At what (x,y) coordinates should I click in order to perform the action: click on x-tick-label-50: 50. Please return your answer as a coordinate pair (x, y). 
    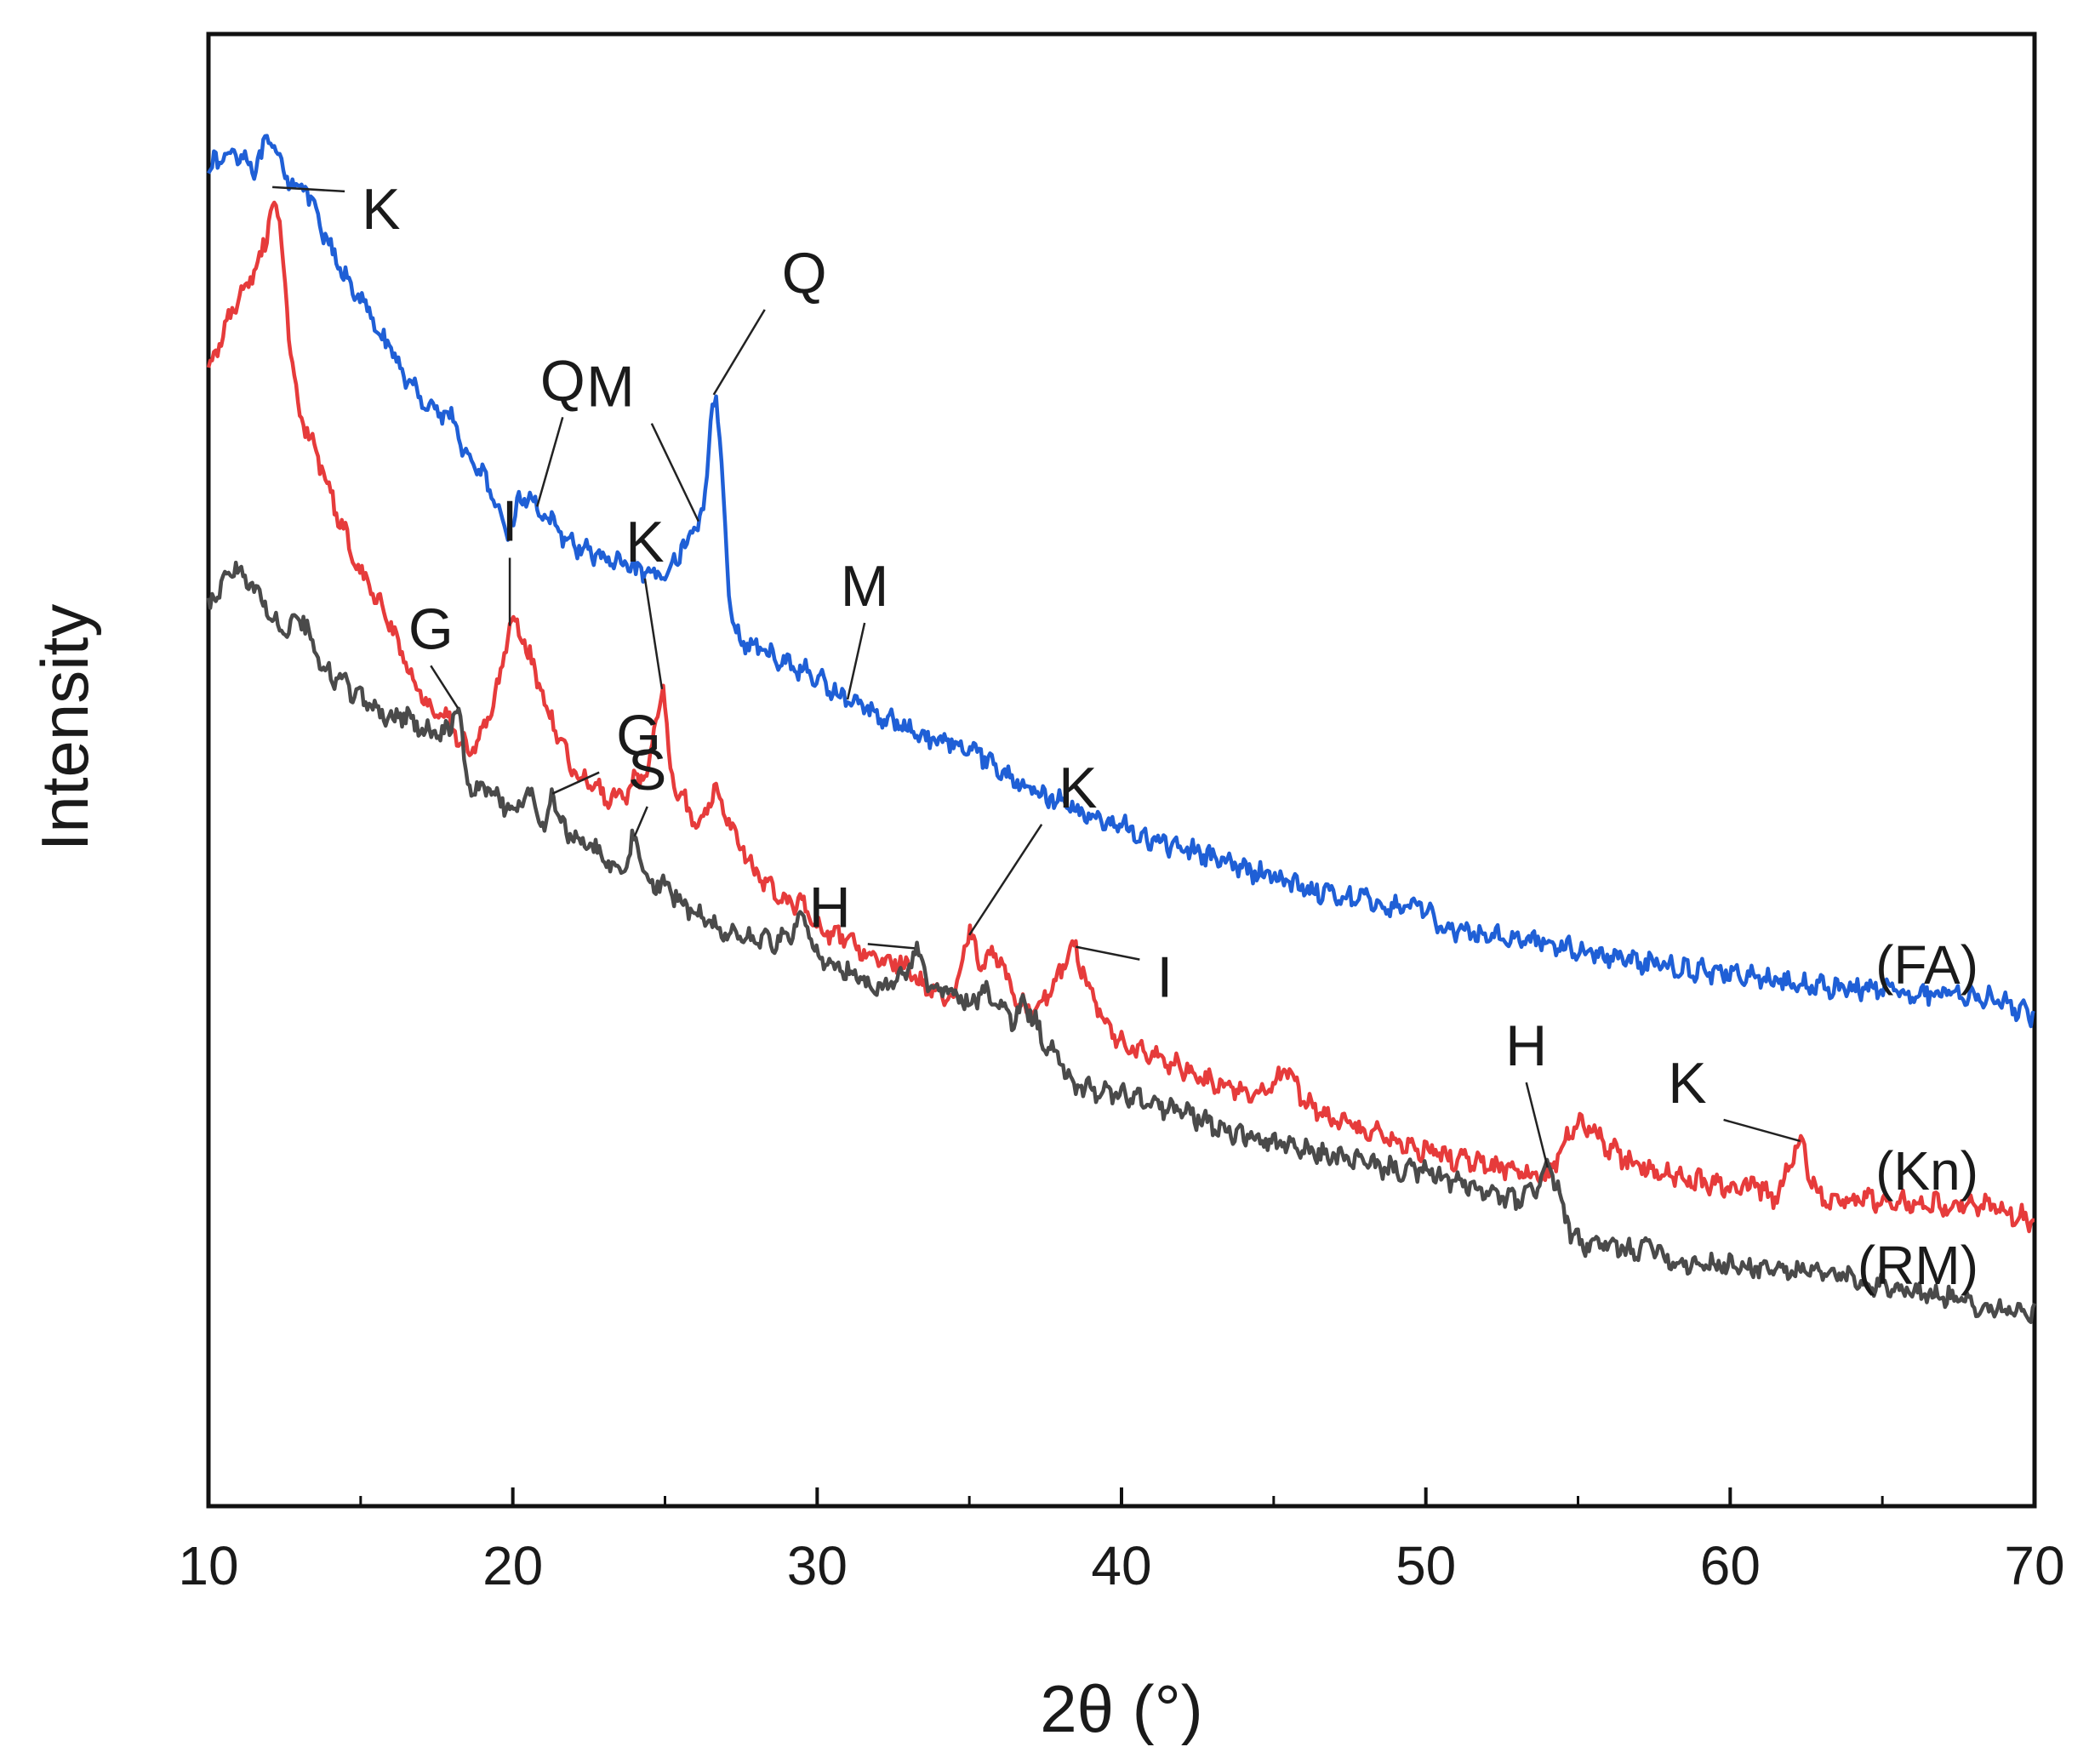
    Looking at the image, I should click on (1426, 1565).